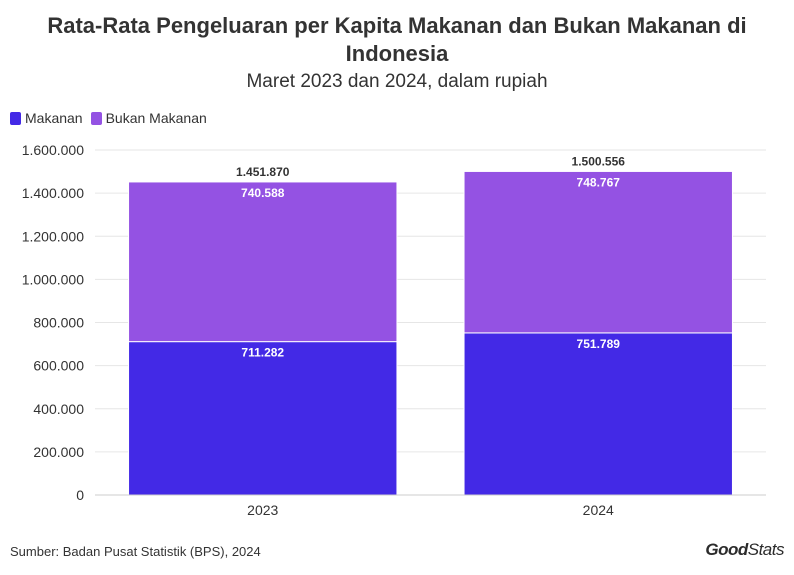  I want to click on chart-subtitle: Maret 2023 dan 2024, dalam rupiah, so click(397, 81).